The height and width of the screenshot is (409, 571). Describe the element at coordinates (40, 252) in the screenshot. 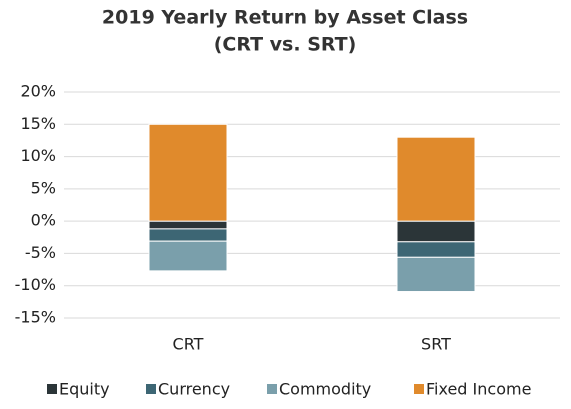

I see `y-tick-label: -5%` at that location.